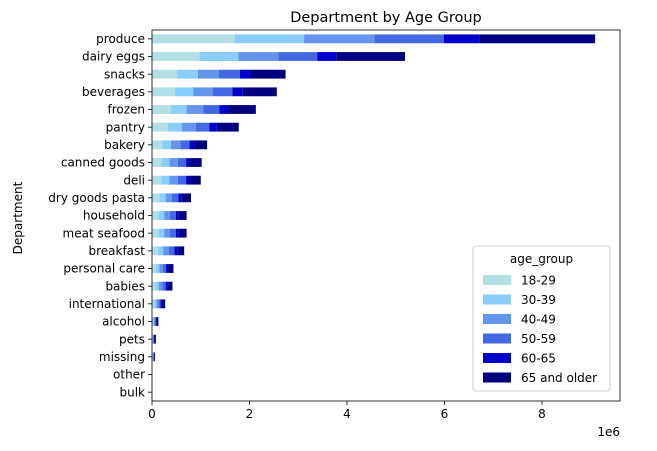 Image resolution: width=657 pixels, height=451 pixels. Describe the element at coordinates (195, 180) in the screenshot. I see `bar-deli-65-and-older` at that location.